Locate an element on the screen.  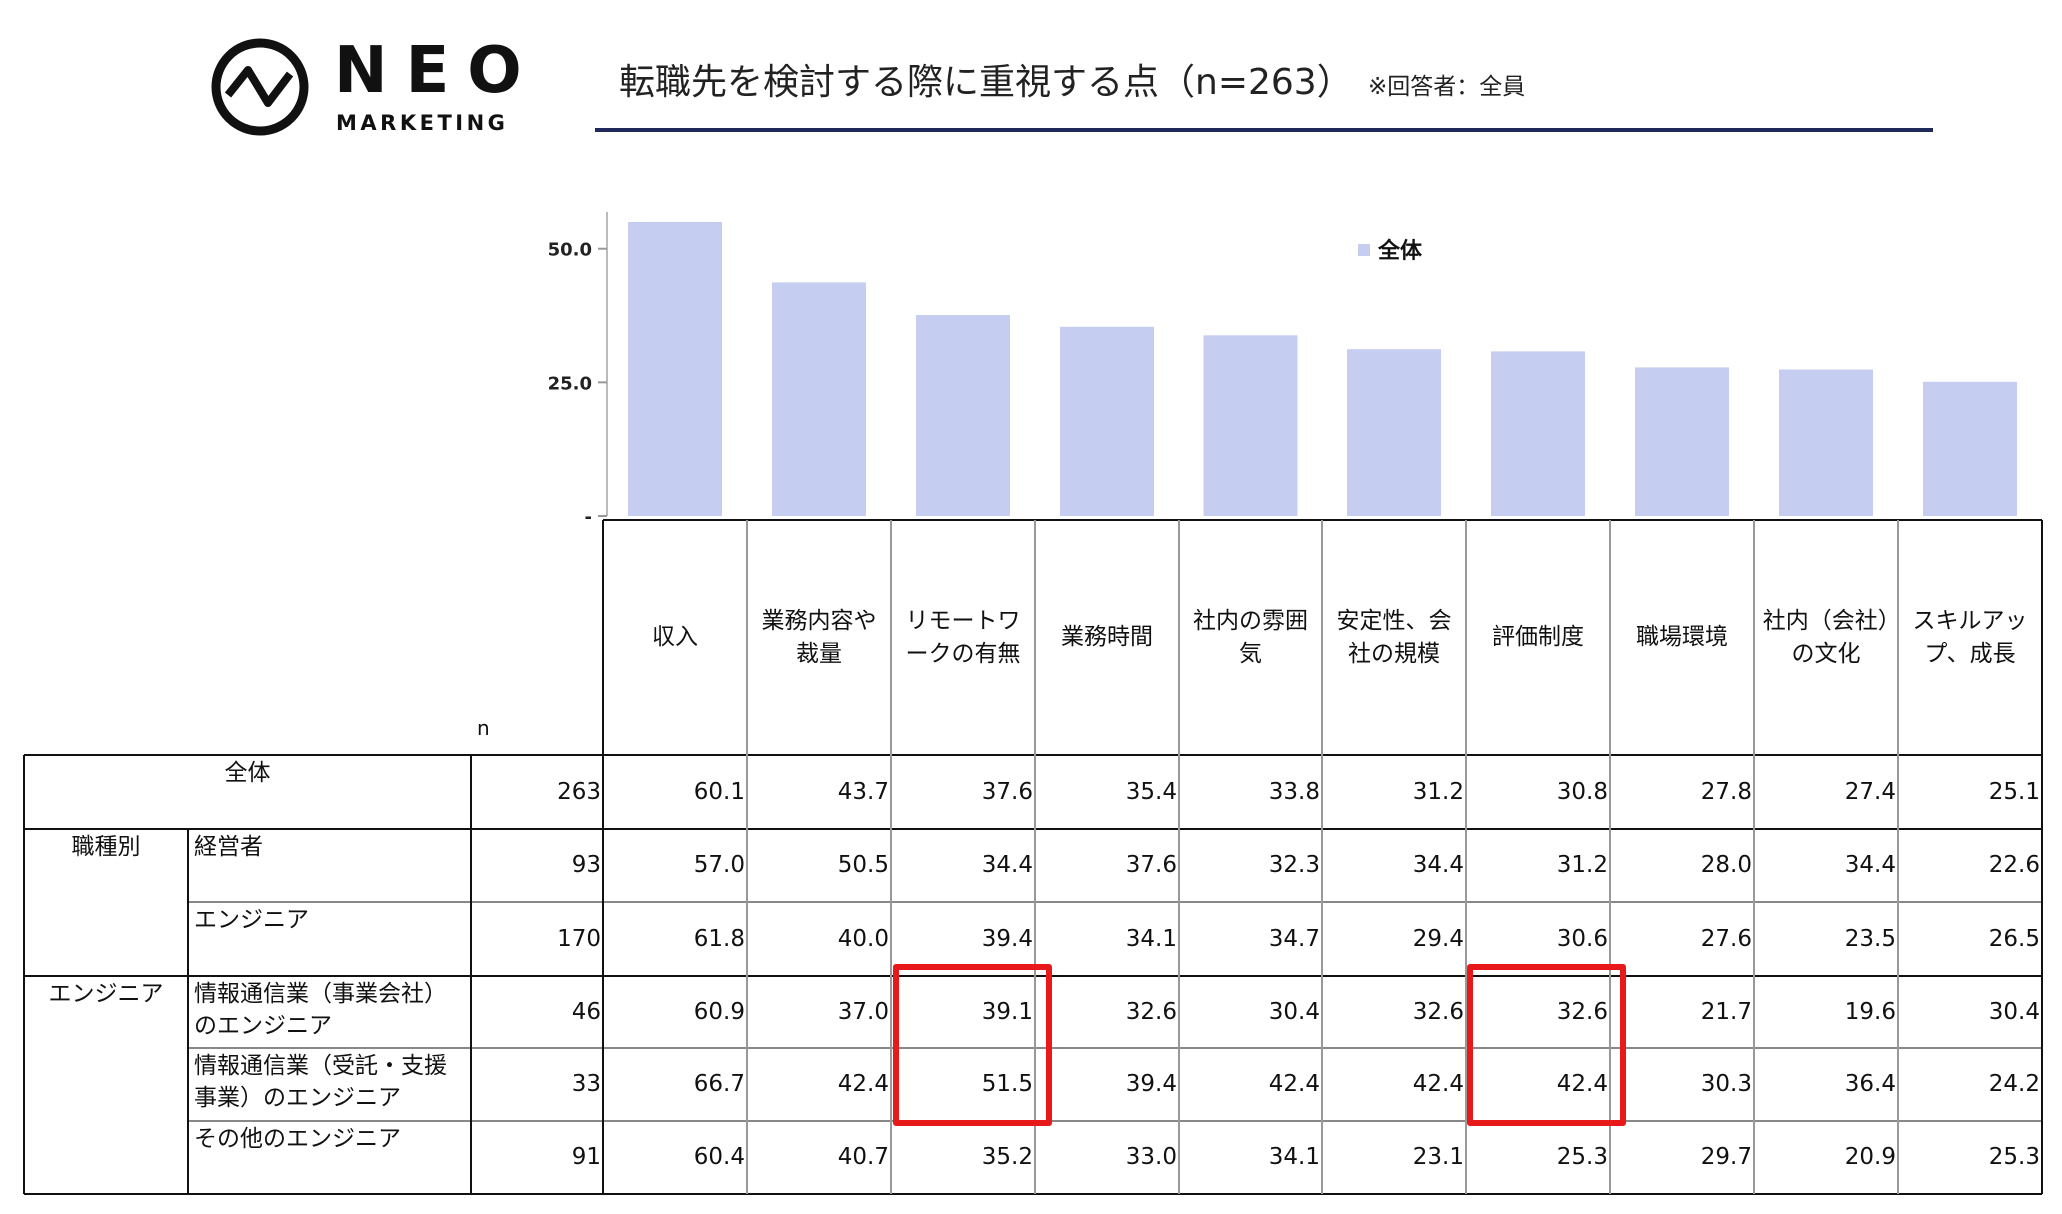
cell-value: 28.0 is located at coordinates (1726, 865).